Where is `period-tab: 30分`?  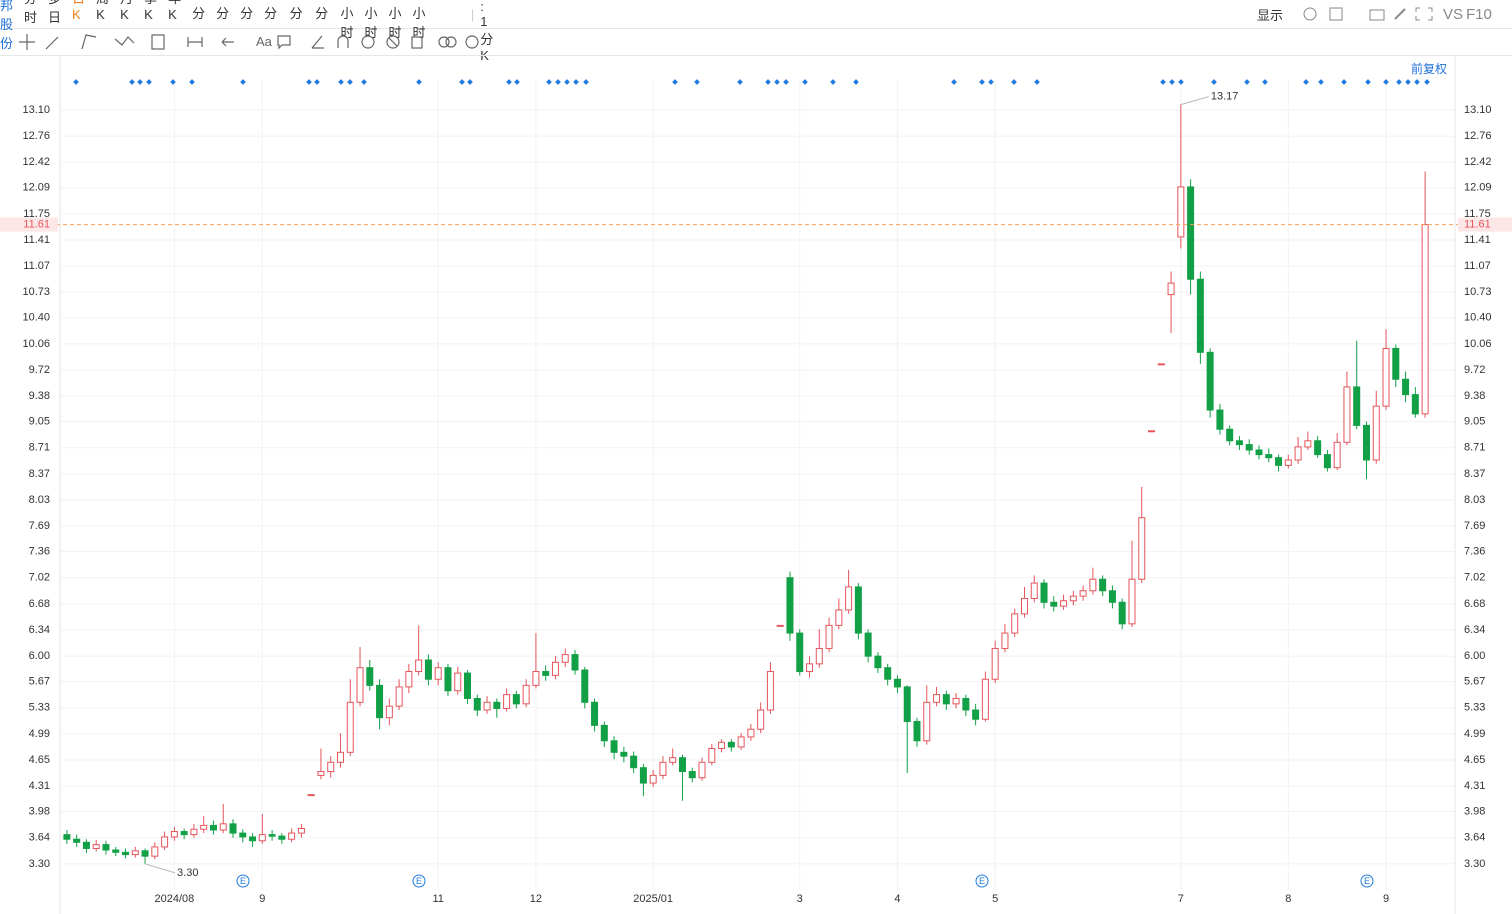
period-tab: 30分 is located at coordinates (322, 10).